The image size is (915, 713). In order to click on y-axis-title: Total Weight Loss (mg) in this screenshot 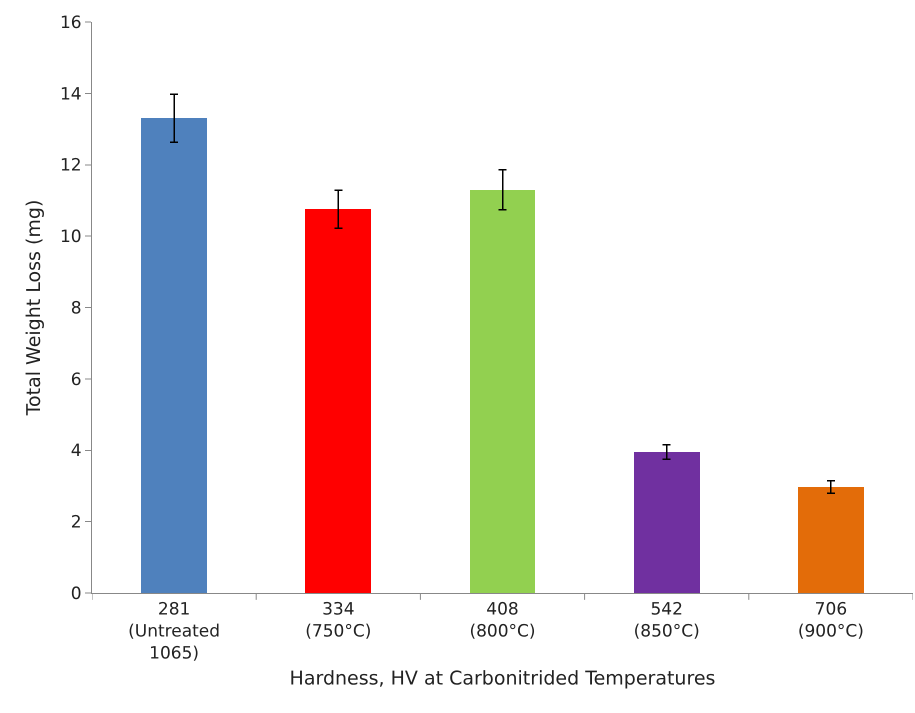, I will do `click(33, 308)`.